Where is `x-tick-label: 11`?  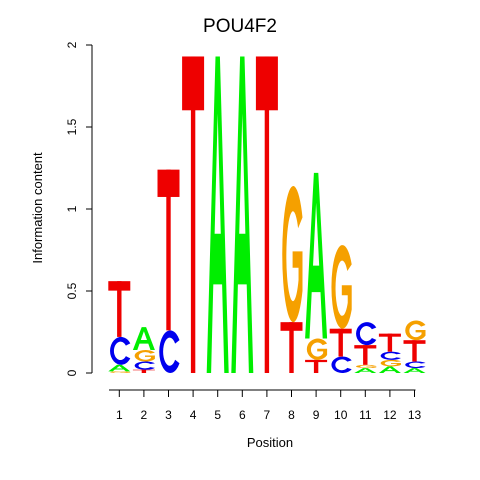 x-tick-label: 11 is located at coordinates (365, 415).